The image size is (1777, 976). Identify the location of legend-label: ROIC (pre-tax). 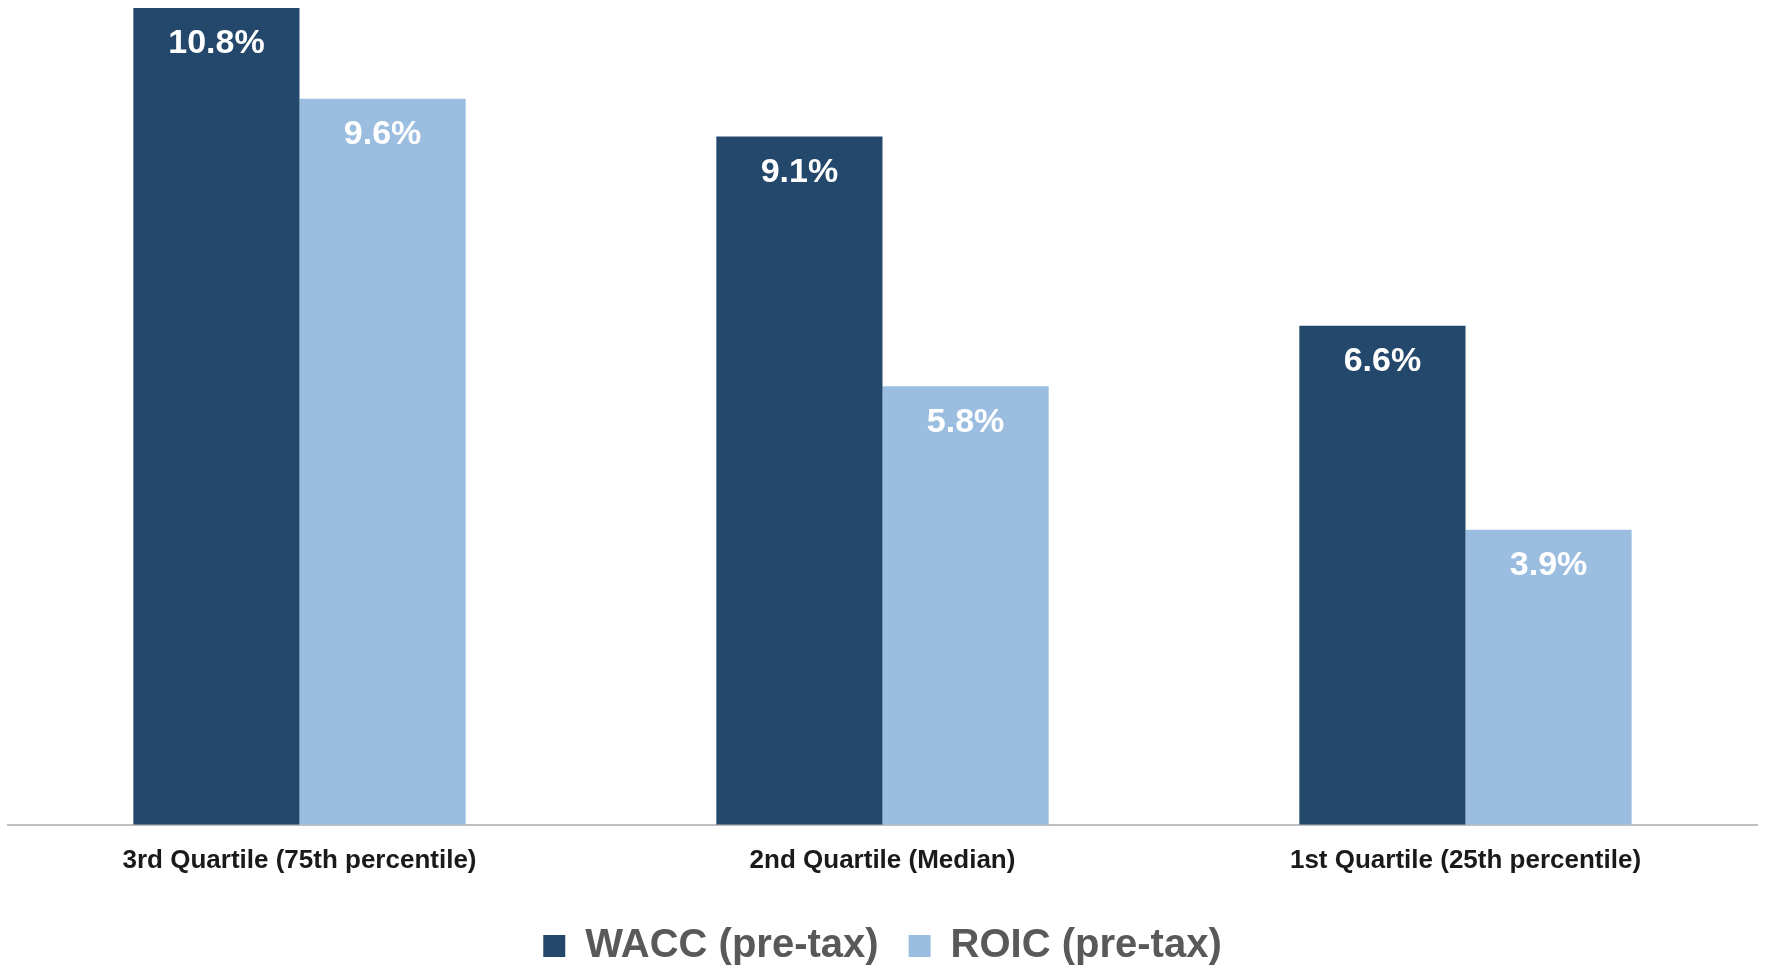
(1086, 943).